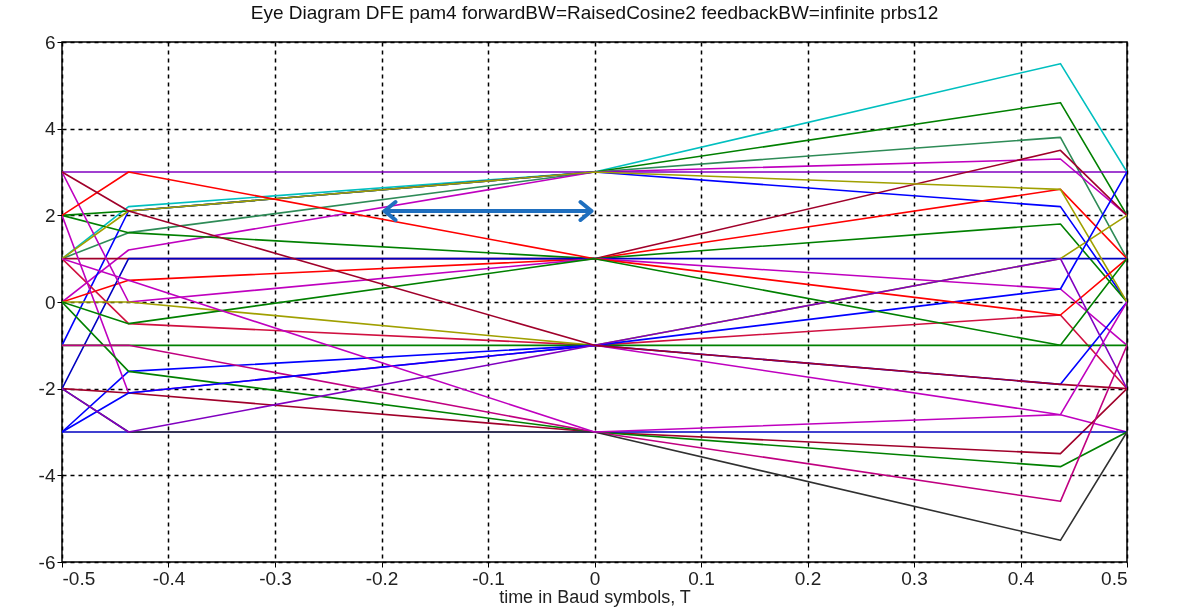 Image resolution: width=1178 pixels, height=614 pixels. What do you see at coordinates (47, 562) in the screenshot?
I see `y-tick-label: -6` at bounding box center [47, 562].